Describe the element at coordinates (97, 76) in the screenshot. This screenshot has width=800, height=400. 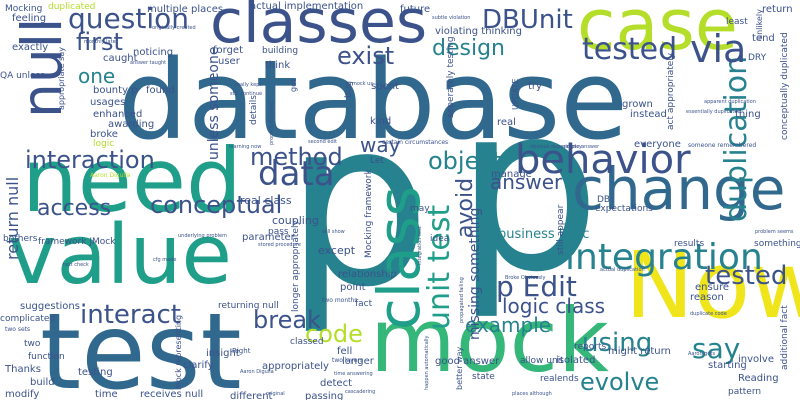
I see `cloud-word: one` at that location.